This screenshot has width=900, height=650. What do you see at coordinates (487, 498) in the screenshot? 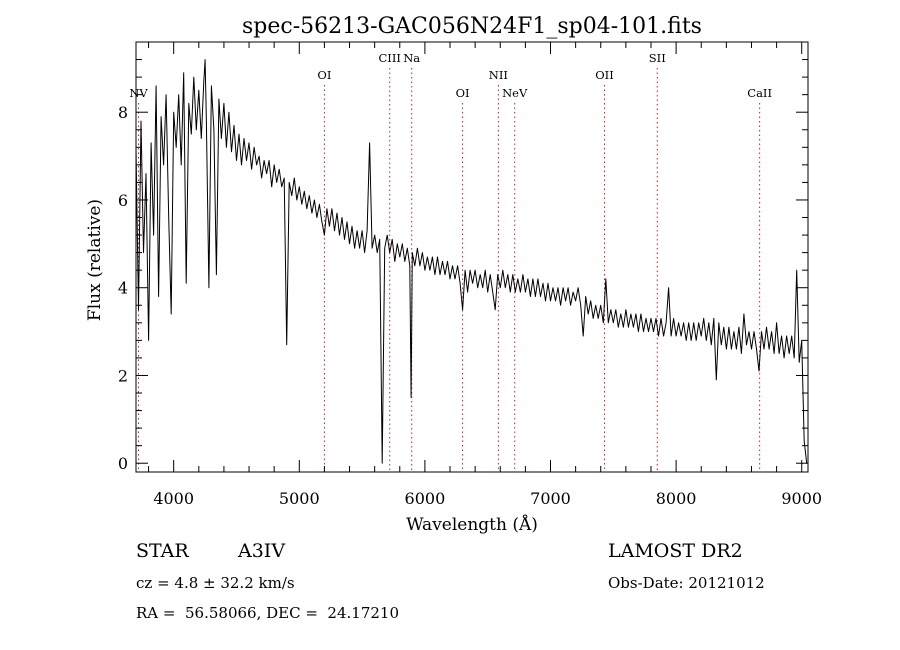
I see `x-tick-labels: 4000 5000 6000 7000 8000 9000` at bounding box center [487, 498].